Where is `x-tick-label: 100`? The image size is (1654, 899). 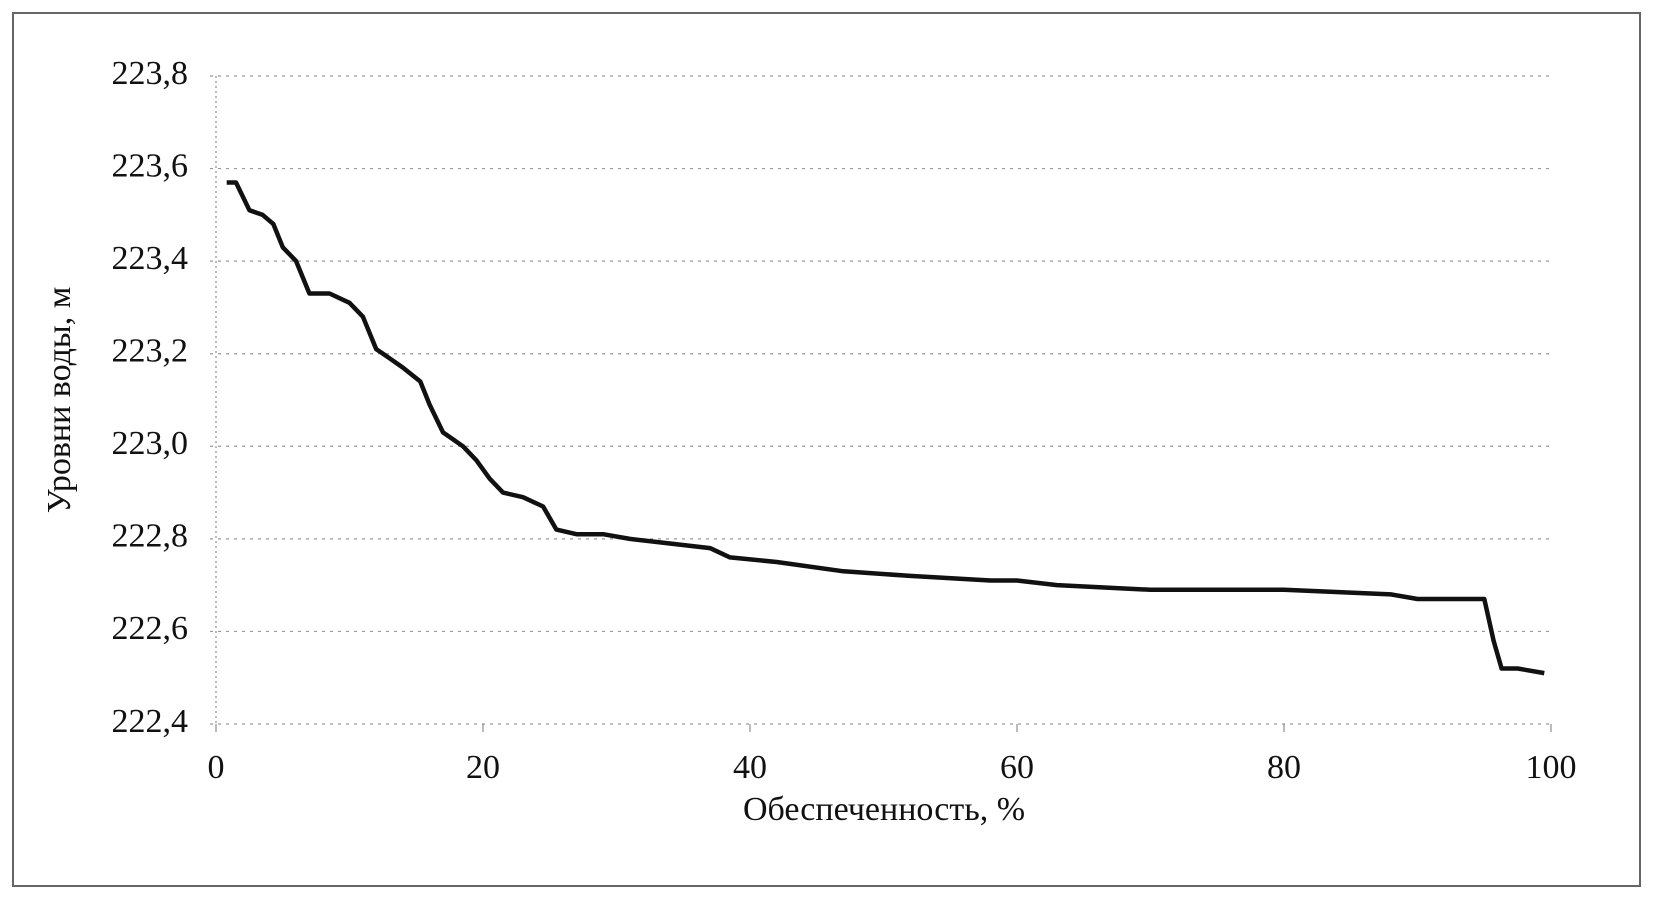
x-tick-label: 100 is located at coordinates (1551, 767).